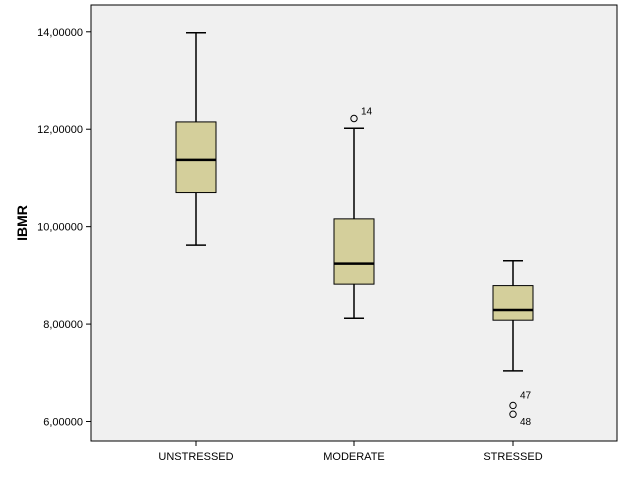 The width and height of the screenshot is (626, 501). Describe the element at coordinates (63, 325) in the screenshot. I see `y-tick-label: 8,00000` at that location.